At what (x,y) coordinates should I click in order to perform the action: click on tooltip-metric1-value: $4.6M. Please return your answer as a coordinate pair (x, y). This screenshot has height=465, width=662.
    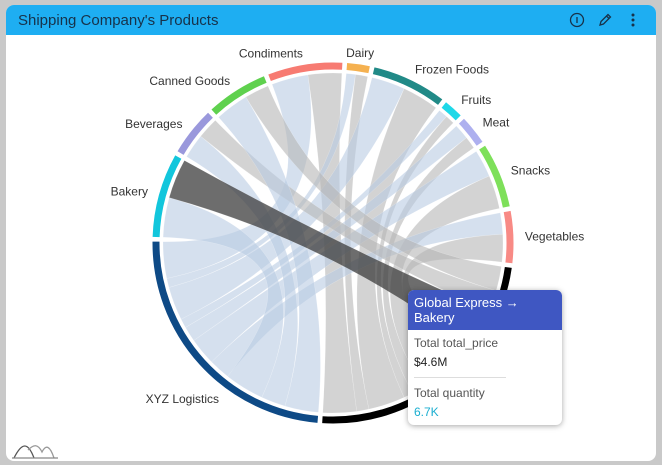
    Looking at the image, I should click on (431, 362).